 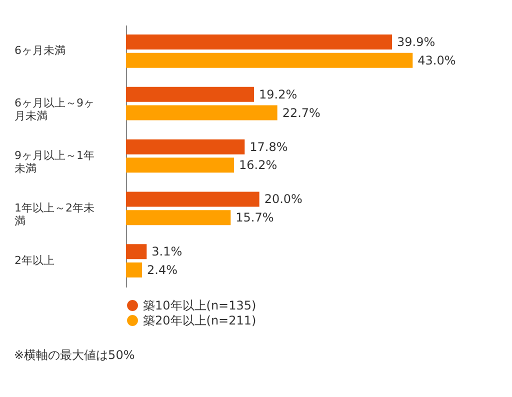 What do you see at coordinates (437, 60) in the screenshot?
I see `data-label: 43.0%` at bounding box center [437, 60].